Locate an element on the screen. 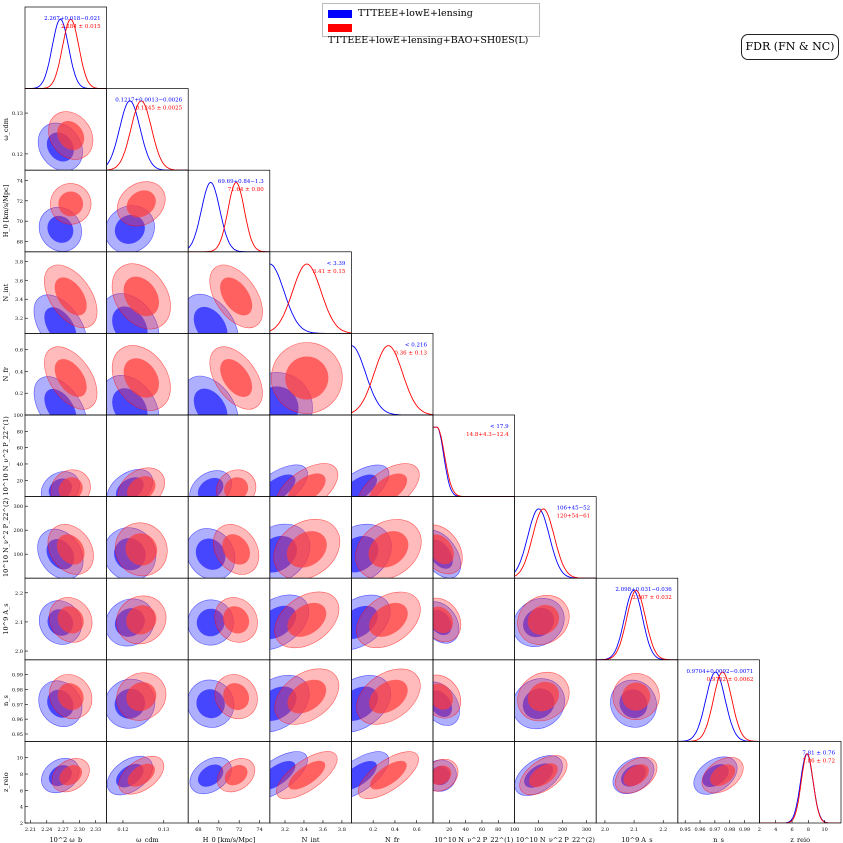 The width and height of the screenshot is (843, 843). yaxis-label-H0: H_0 [km/s/Mpc] is located at coordinates (6, 211).